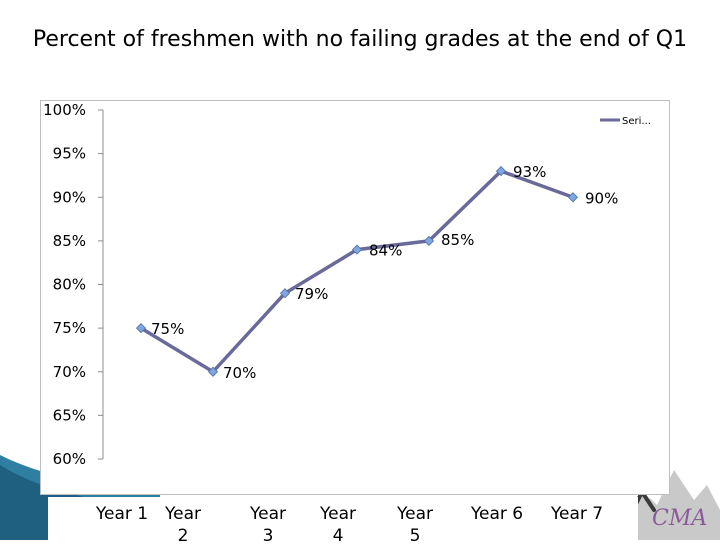 Image resolution: width=720 pixels, height=547 pixels. What do you see at coordinates (69, 459) in the screenshot?
I see `y-tick-label: 60%` at bounding box center [69, 459].